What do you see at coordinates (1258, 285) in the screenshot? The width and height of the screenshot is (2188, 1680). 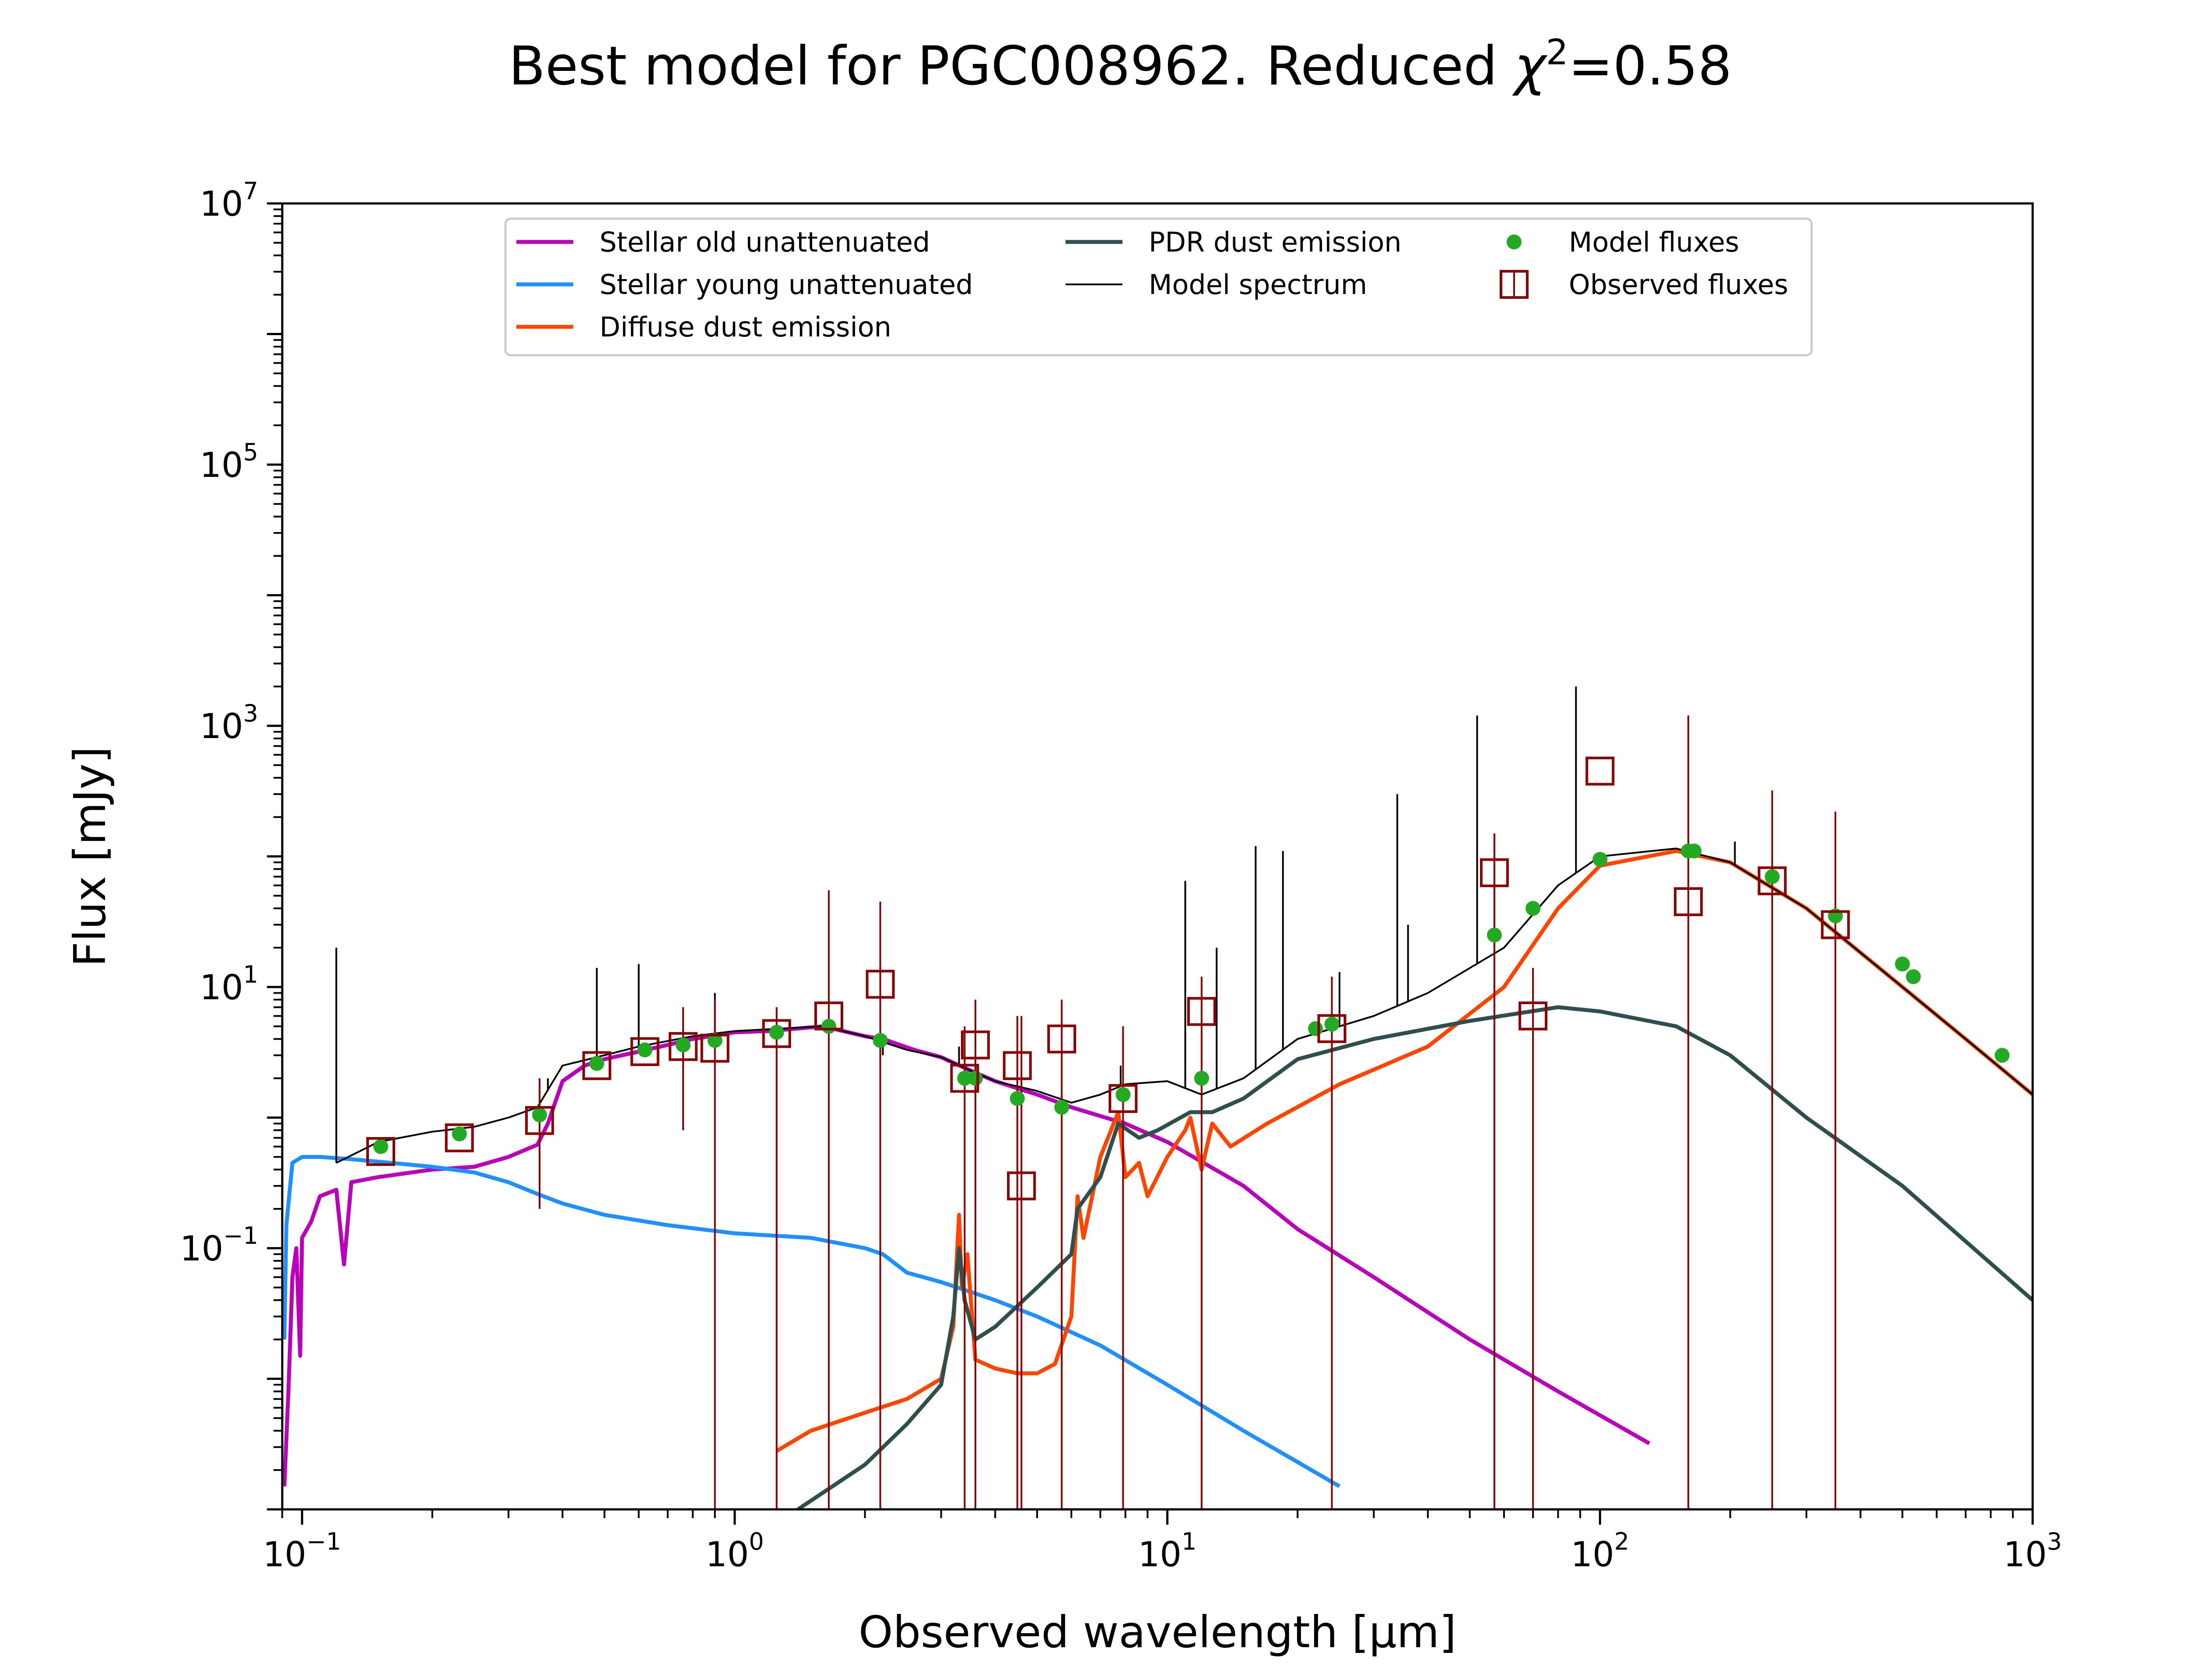 I see `legend-model-spectrum-label: Model spectrum` at bounding box center [1258, 285].